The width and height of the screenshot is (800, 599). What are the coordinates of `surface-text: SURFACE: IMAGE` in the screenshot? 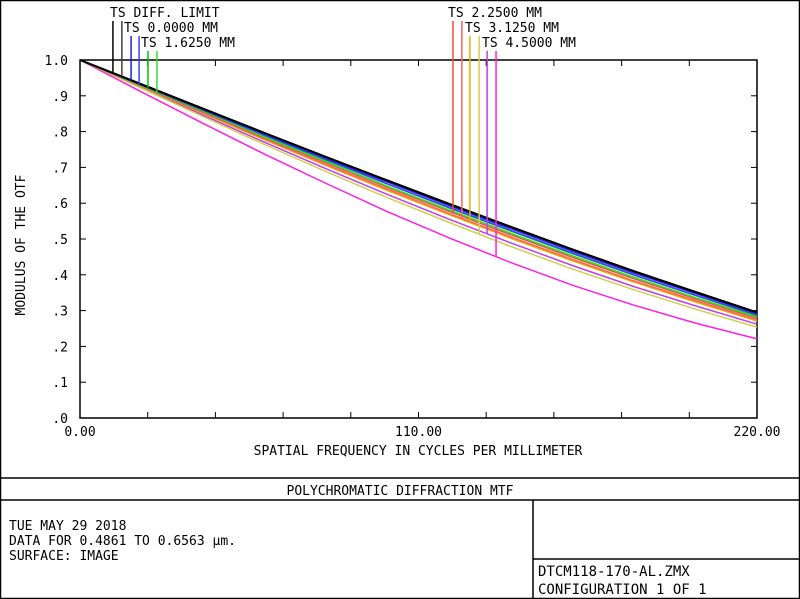 It's located at (64, 556).